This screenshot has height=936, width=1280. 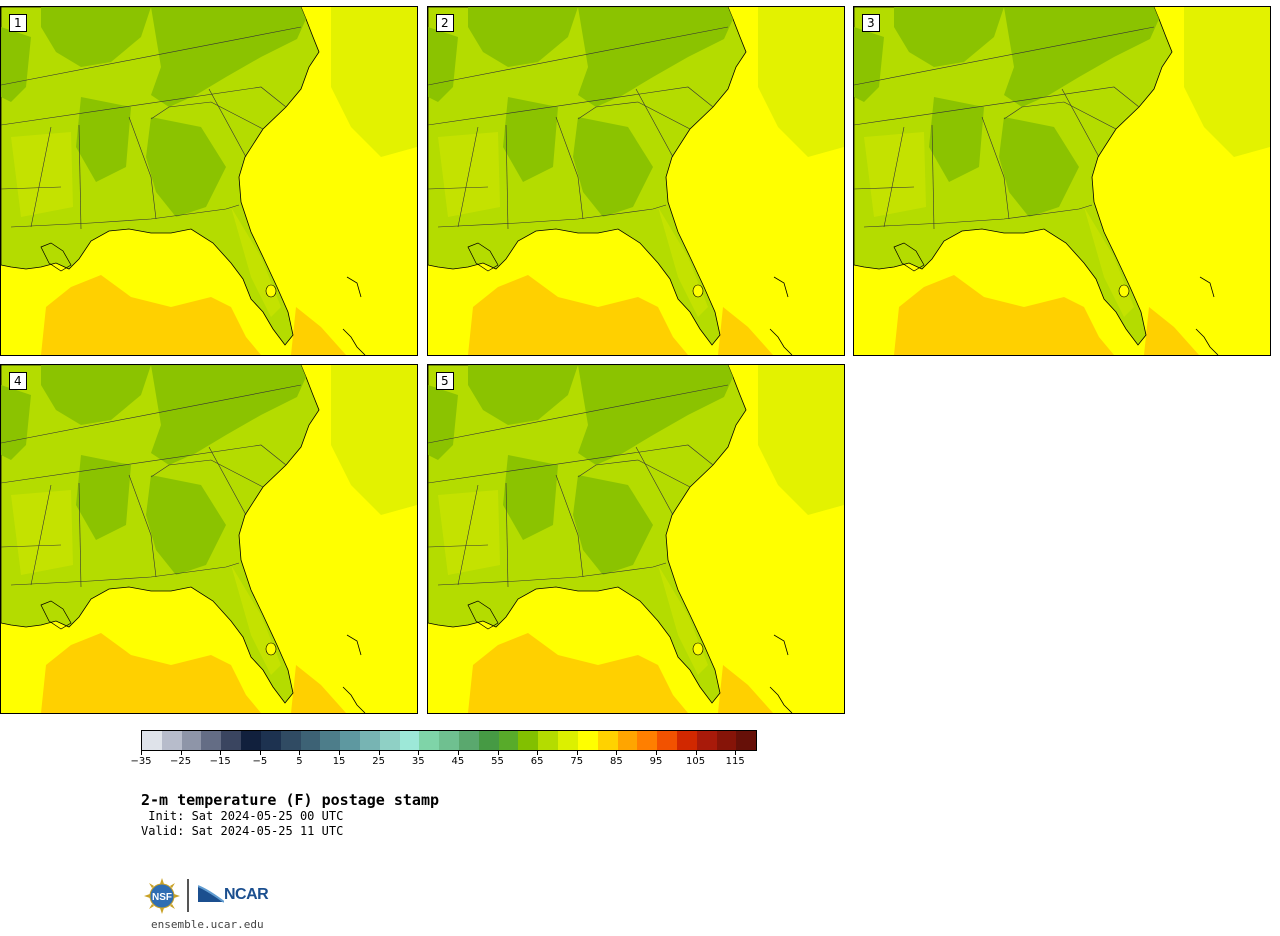 I want to click on member-panel-5: 5, so click(x=636, y=539).